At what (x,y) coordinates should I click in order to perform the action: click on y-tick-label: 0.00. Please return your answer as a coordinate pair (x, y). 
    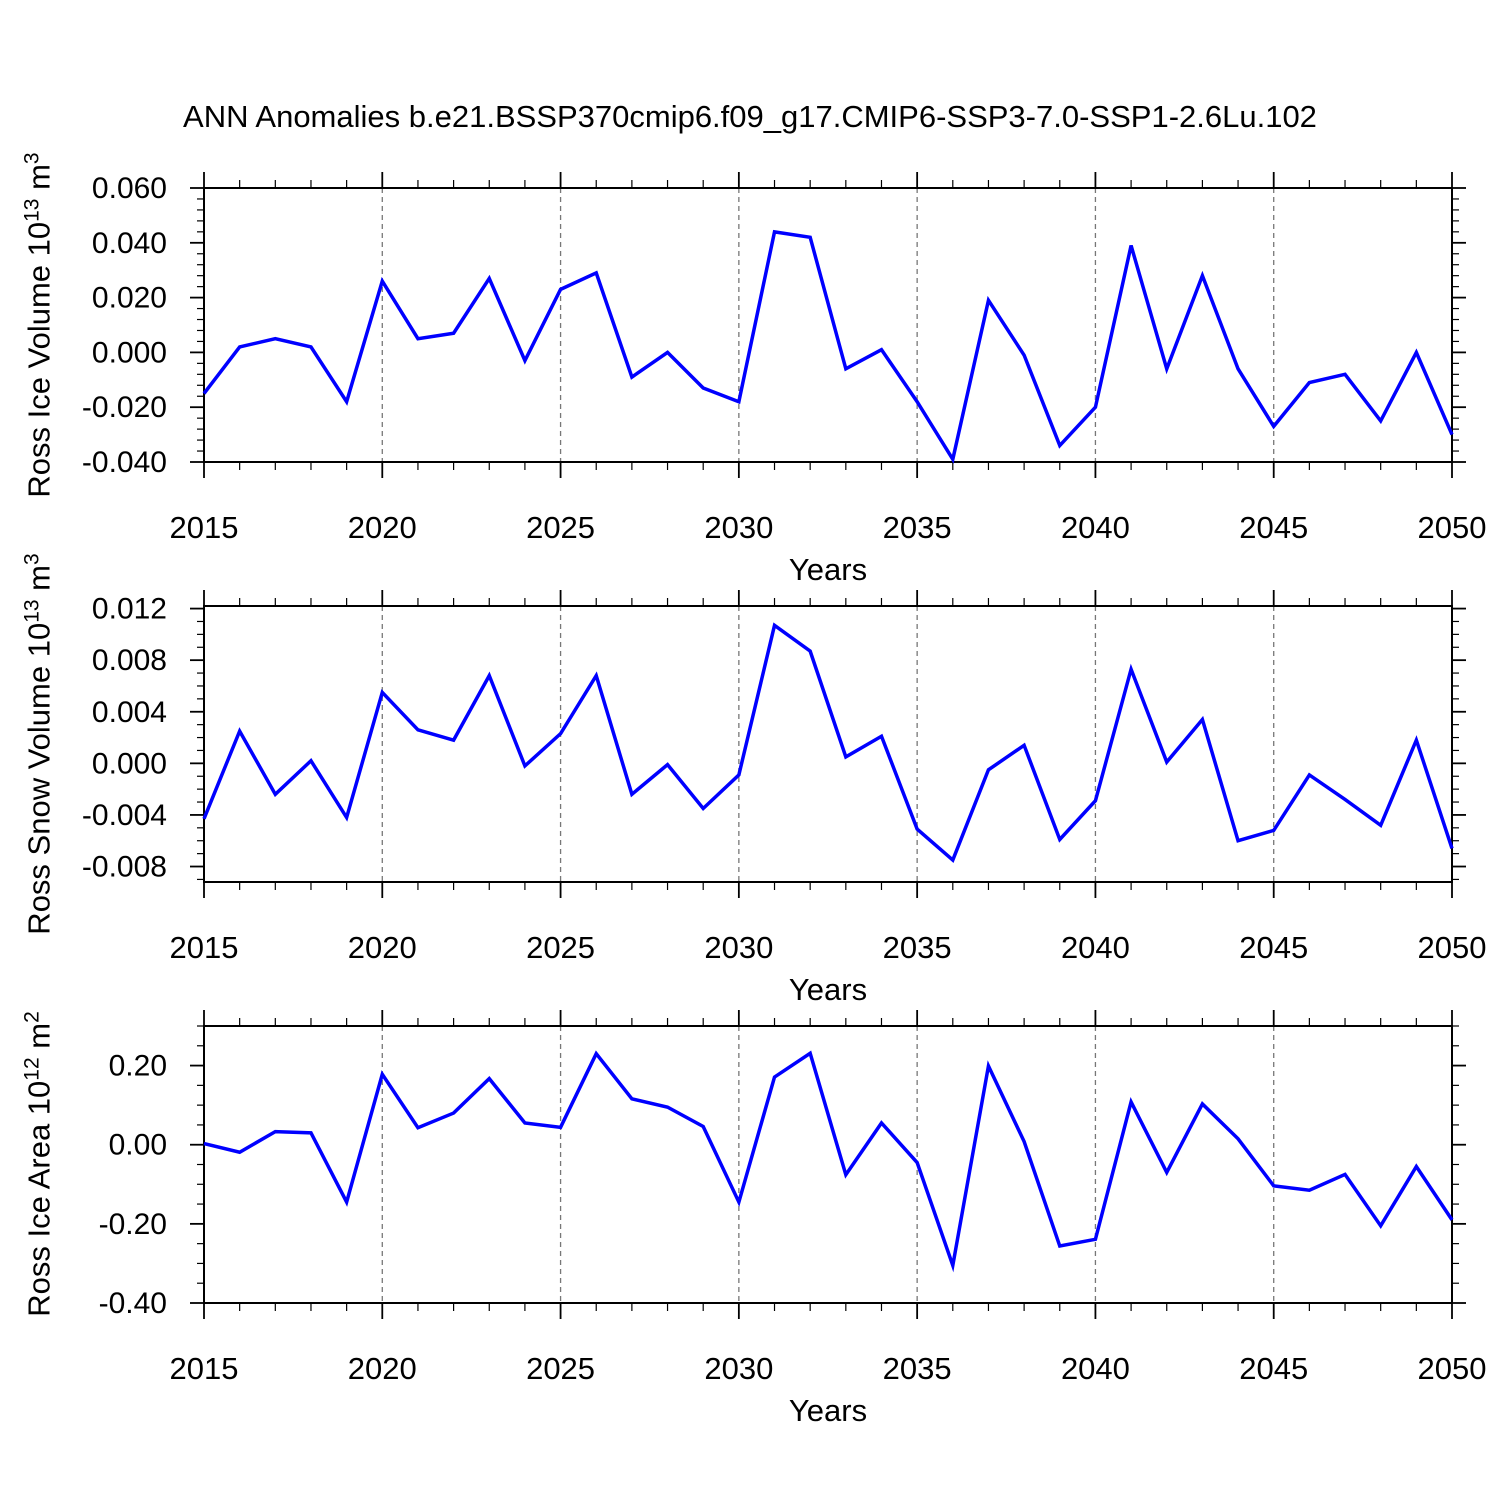
    Looking at the image, I should click on (138, 1145).